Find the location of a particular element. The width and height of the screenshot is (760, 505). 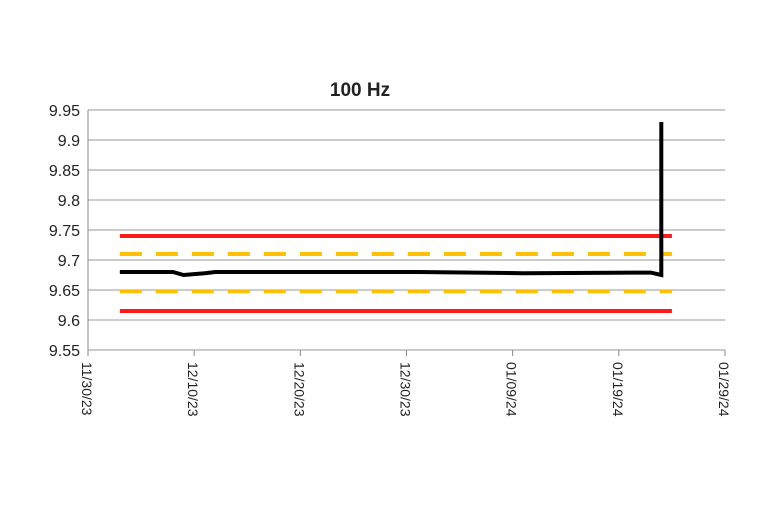

y-tick-label: 9.9 is located at coordinates (69, 141).